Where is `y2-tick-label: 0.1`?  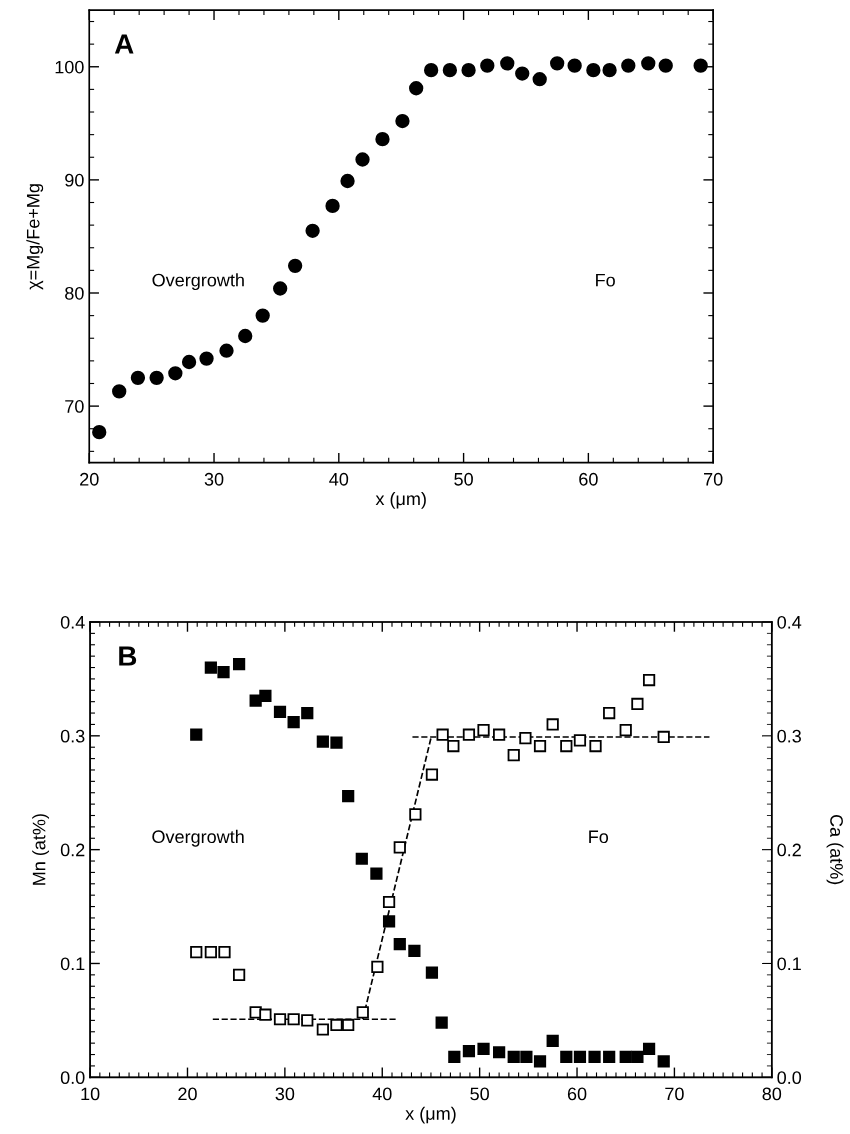 y2-tick-label: 0.1 is located at coordinates (789, 964).